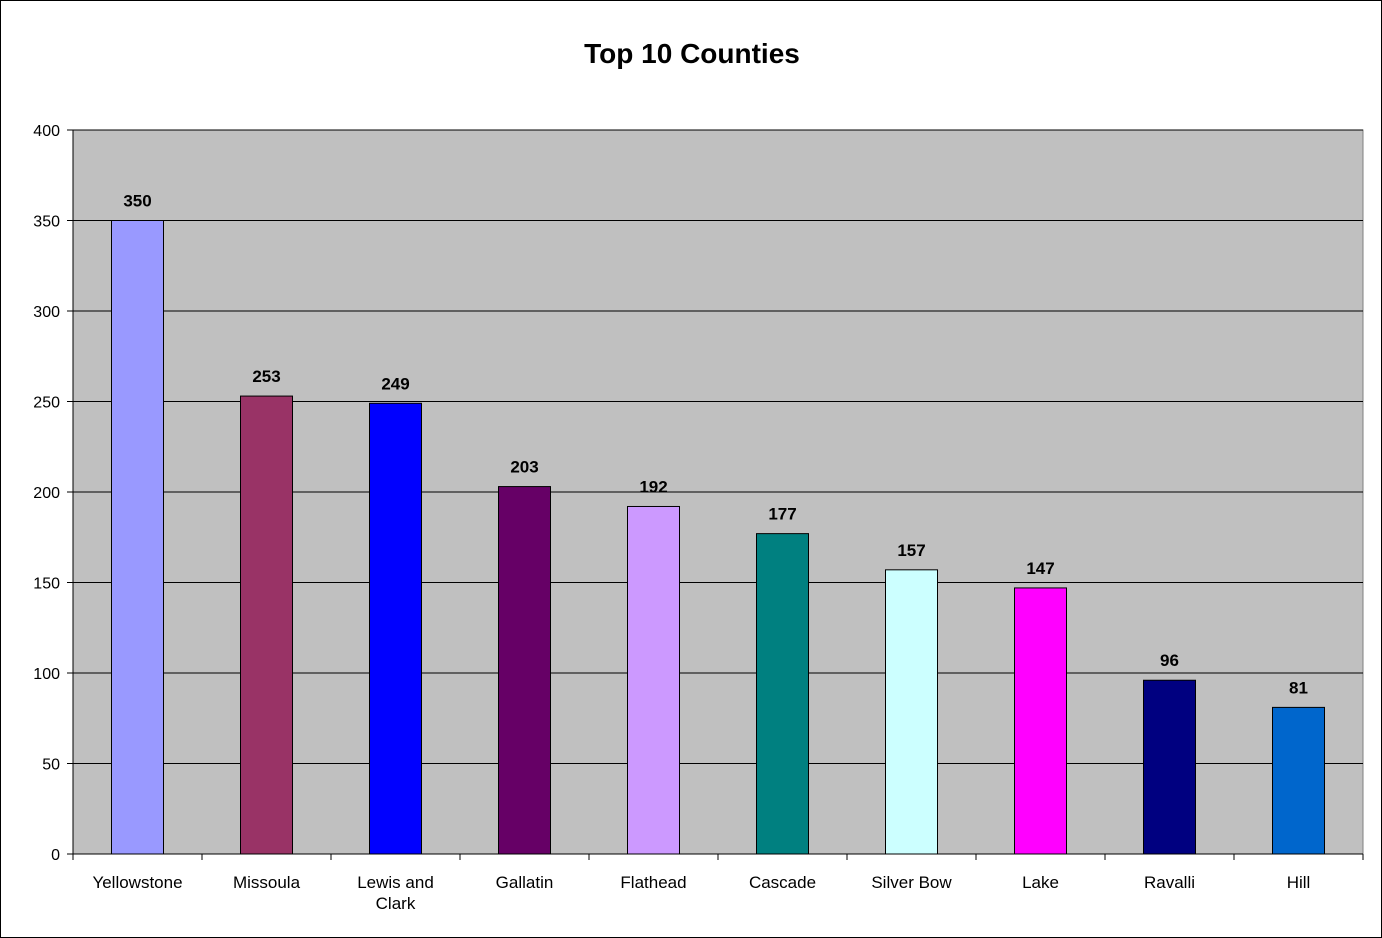 This screenshot has width=1382, height=938. I want to click on x-tick-label-line: Missoula, so click(267, 882).